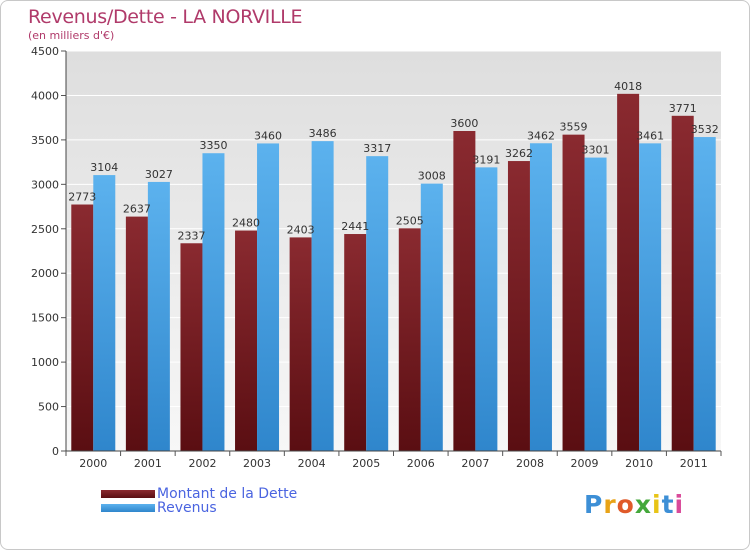  I want to click on legend: Montant de la Dette Revenus, so click(199, 501).